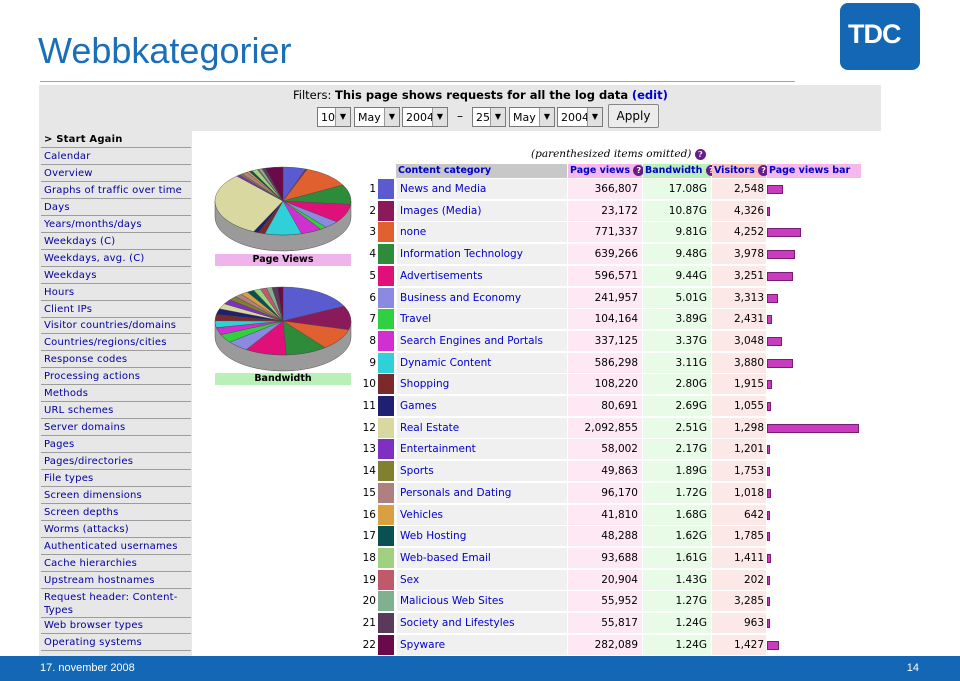 The height and width of the screenshot is (681, 960). What do you see at coordinates (739, 449) in the screenshot?
I see `visitors-value: 1,201` at bounding box center [739, 449].